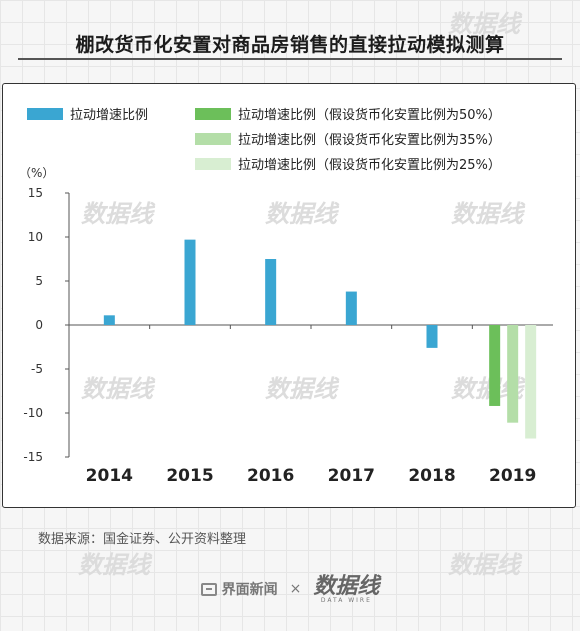 The height and width of the screenshot is (631, 580). I want to click on legend-label-series-4: 拉动增速比例（假设货币化安置比例为25%）, so click(369, 165).